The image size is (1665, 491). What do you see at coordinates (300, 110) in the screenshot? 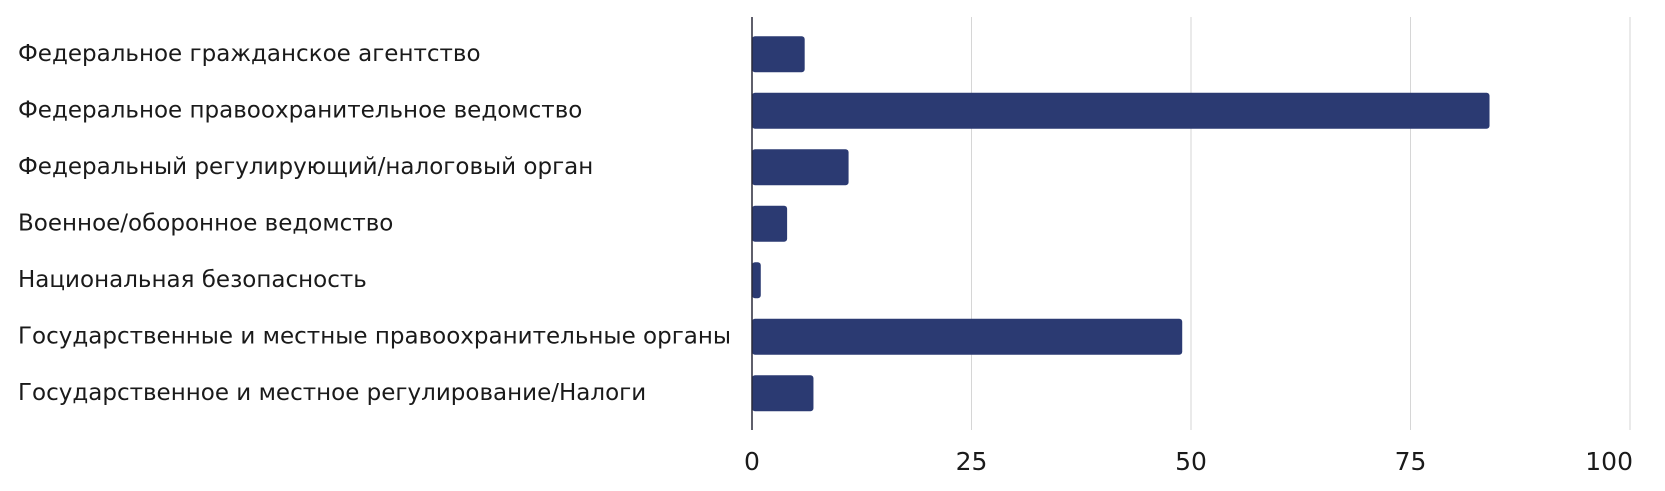
I see `category-label: Федеральное правоохранительное ведомство` at bounding box center [300, 110].